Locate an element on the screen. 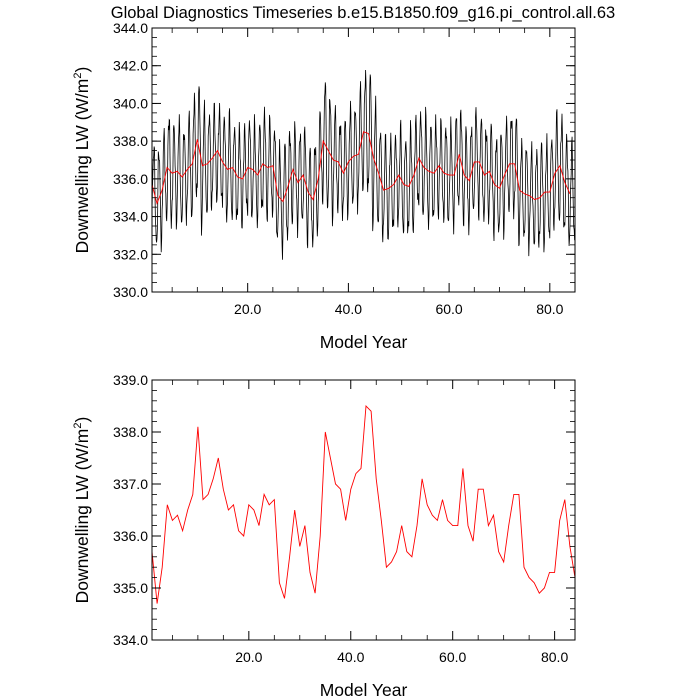 The height and width of the screenshot is (700, 700). y-tick-label: 339.0 is located at coordinates (130, 380).